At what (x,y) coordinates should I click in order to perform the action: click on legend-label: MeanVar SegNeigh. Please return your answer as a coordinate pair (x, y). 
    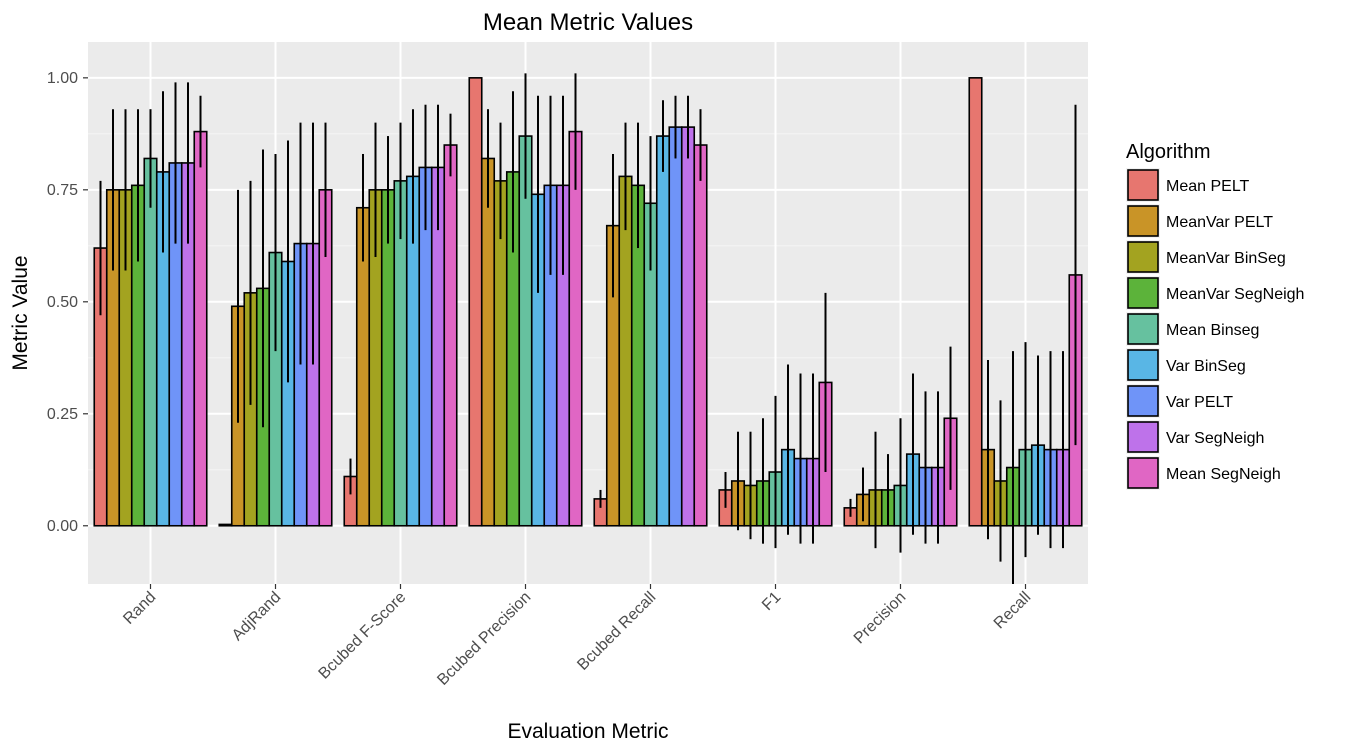
    Looking at the image, I should click on (1235, 294).